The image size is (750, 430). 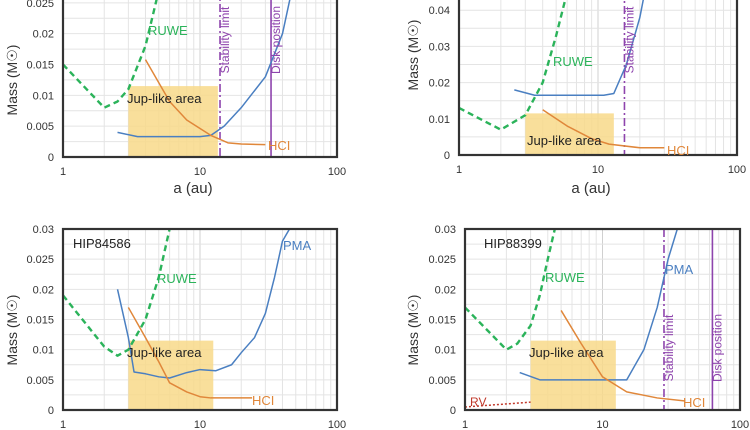 I want to click on rv-label: RV, so click(x=478, y=402).